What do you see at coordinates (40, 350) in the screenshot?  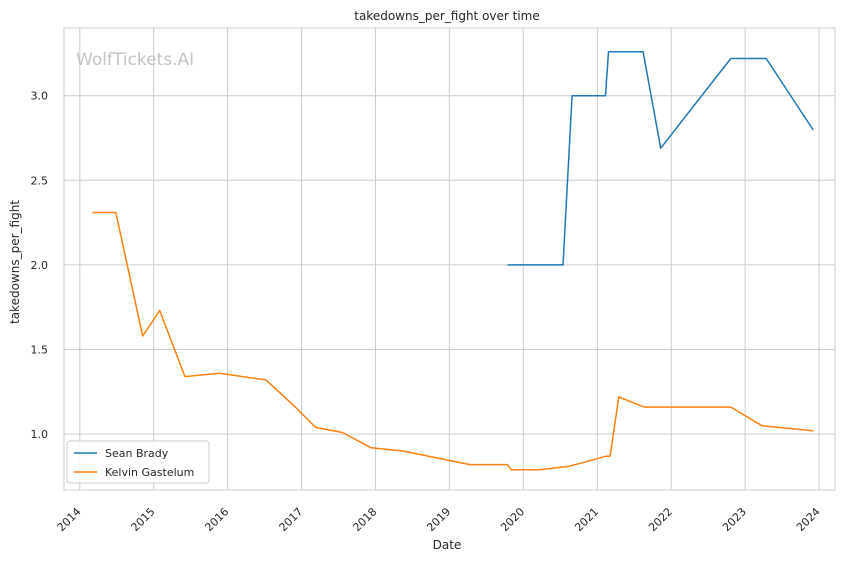 I see `y-tick-label: 1.5` at bounding box center [40, 350].